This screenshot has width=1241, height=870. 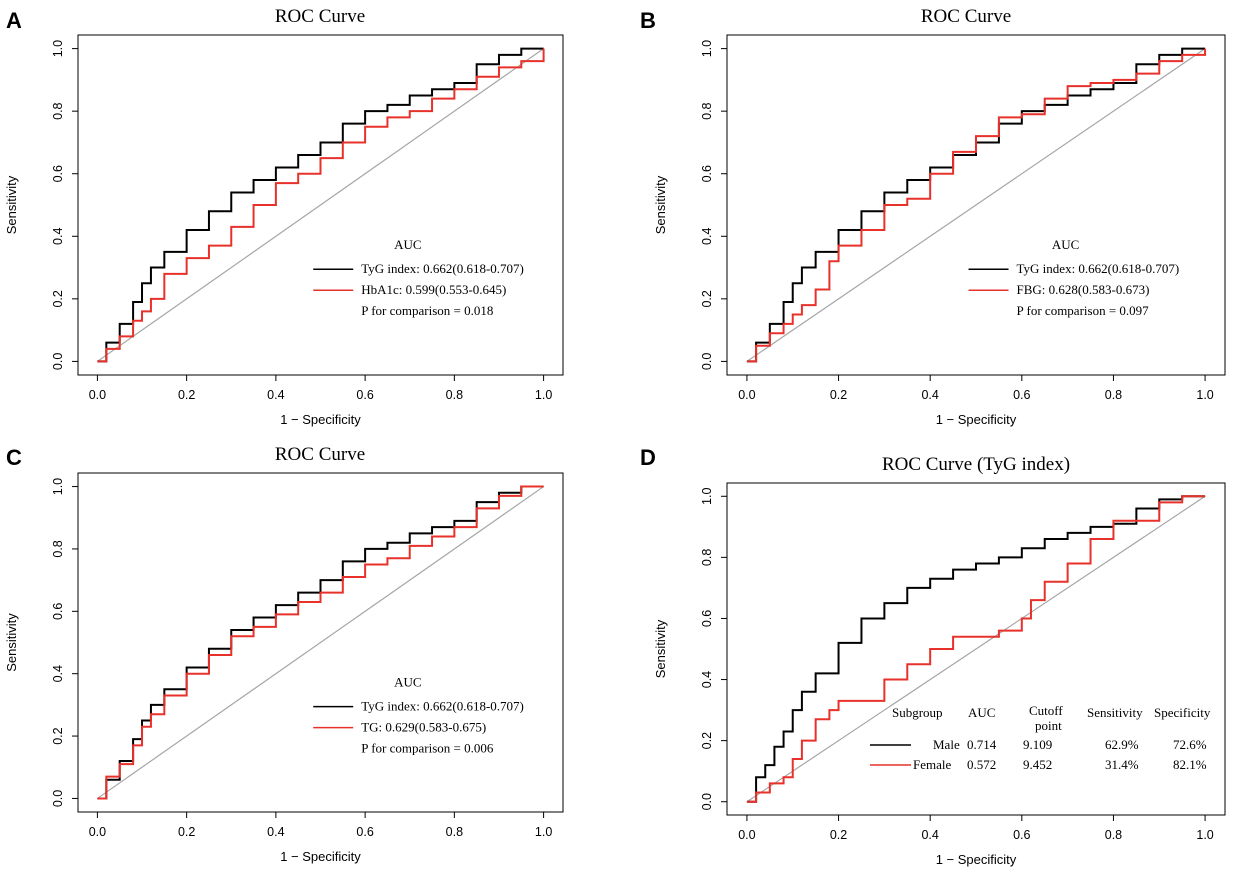 I want to click on legend-note: P for comparison = 0.018, so click(x=427, y=310).